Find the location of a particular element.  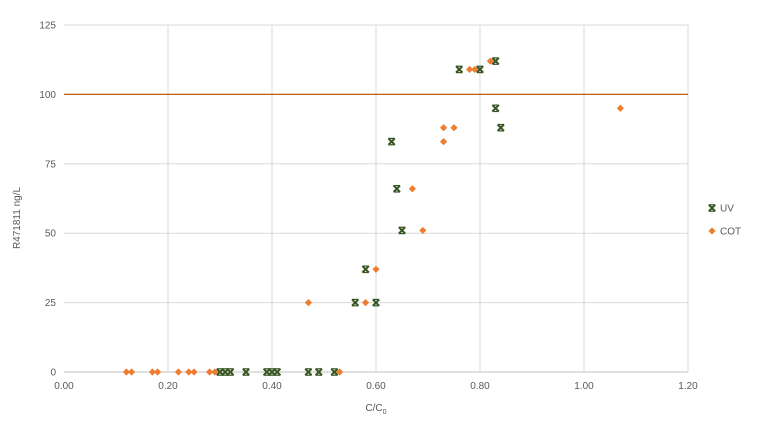

x-tick-label: 1.20 is located at coordinates (688, 386).